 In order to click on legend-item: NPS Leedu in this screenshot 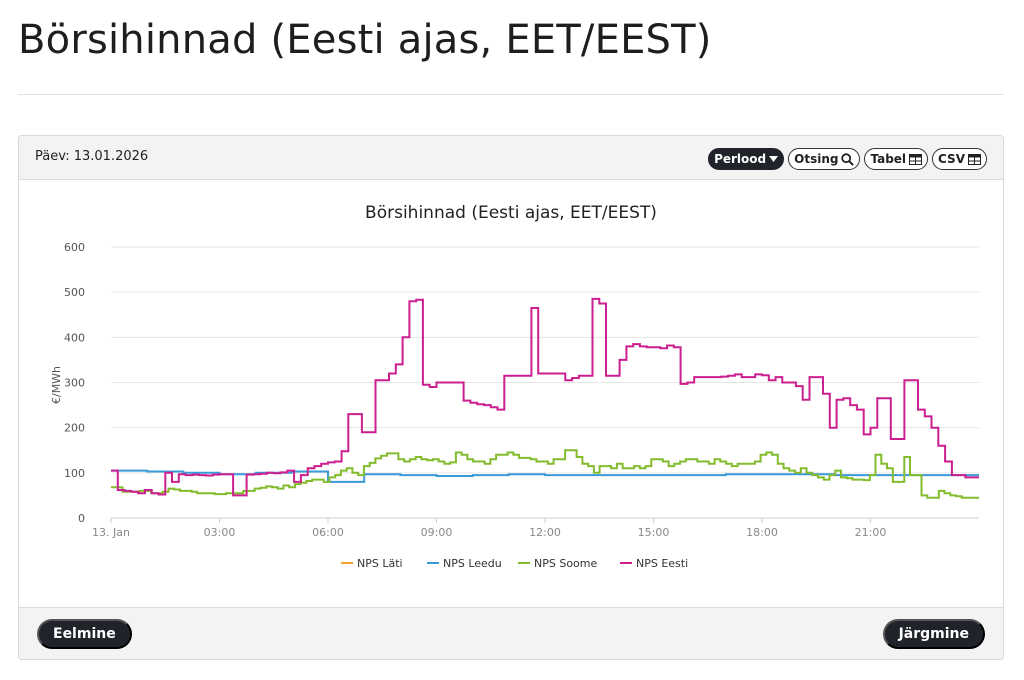, I will do `click(472, 563)`.